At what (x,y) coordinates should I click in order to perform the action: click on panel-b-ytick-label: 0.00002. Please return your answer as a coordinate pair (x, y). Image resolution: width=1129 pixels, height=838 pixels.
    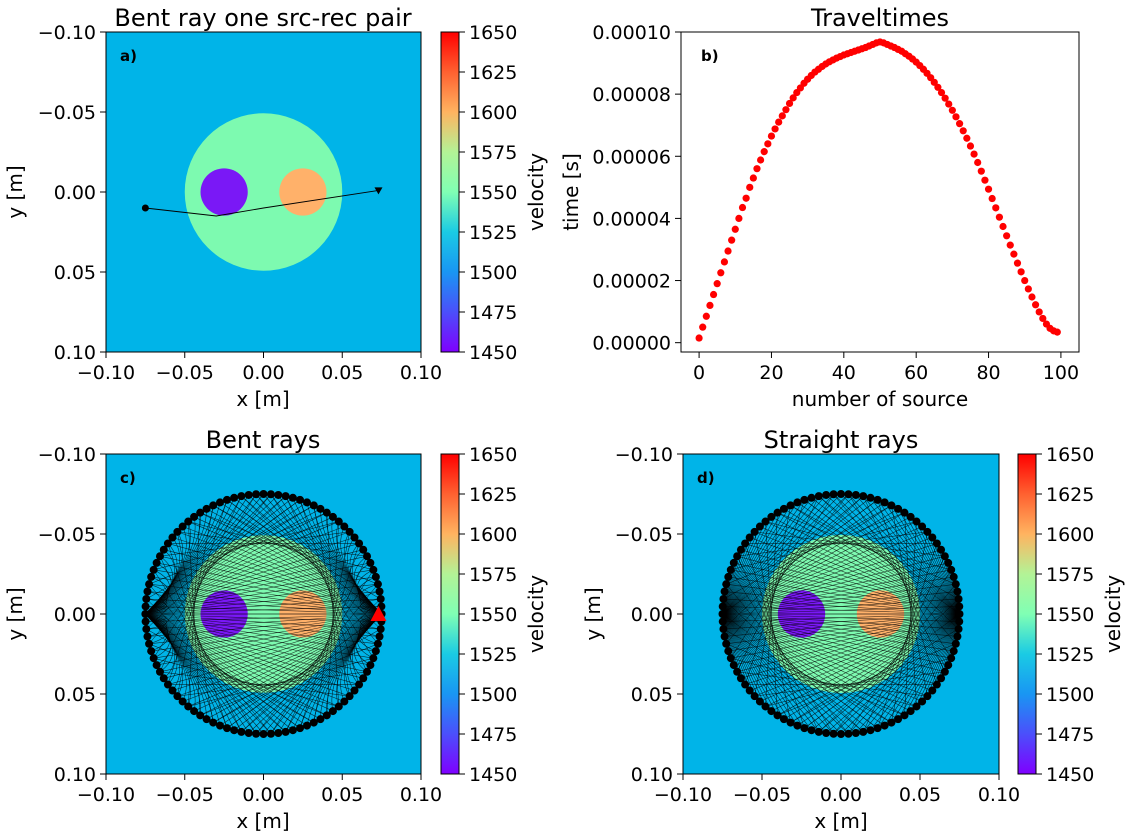
    Looking at the image, I should click on (631, 282).